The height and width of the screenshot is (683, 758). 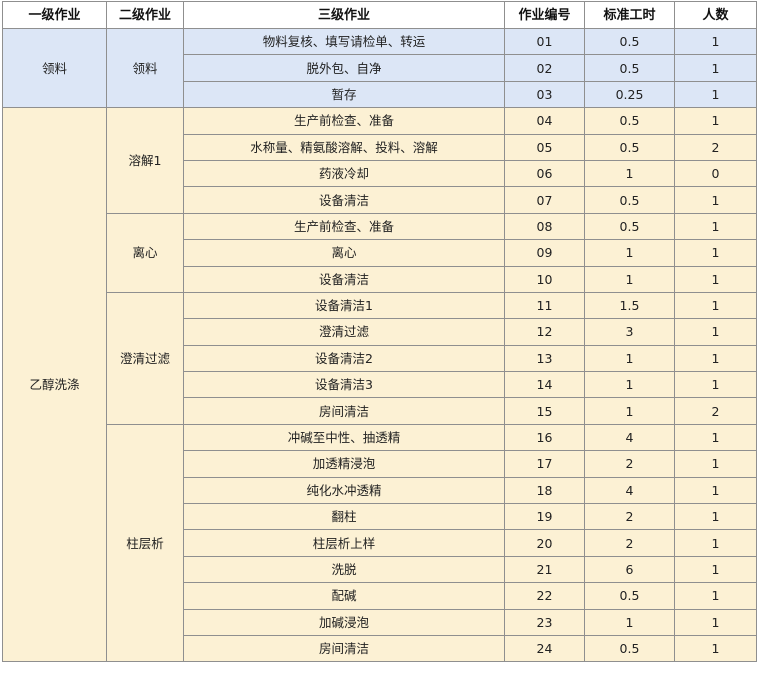 What do you see at coordinates (54, 68) in the screenshot?
I see `level1-cell: 领料` at bounding box center [54, 68].